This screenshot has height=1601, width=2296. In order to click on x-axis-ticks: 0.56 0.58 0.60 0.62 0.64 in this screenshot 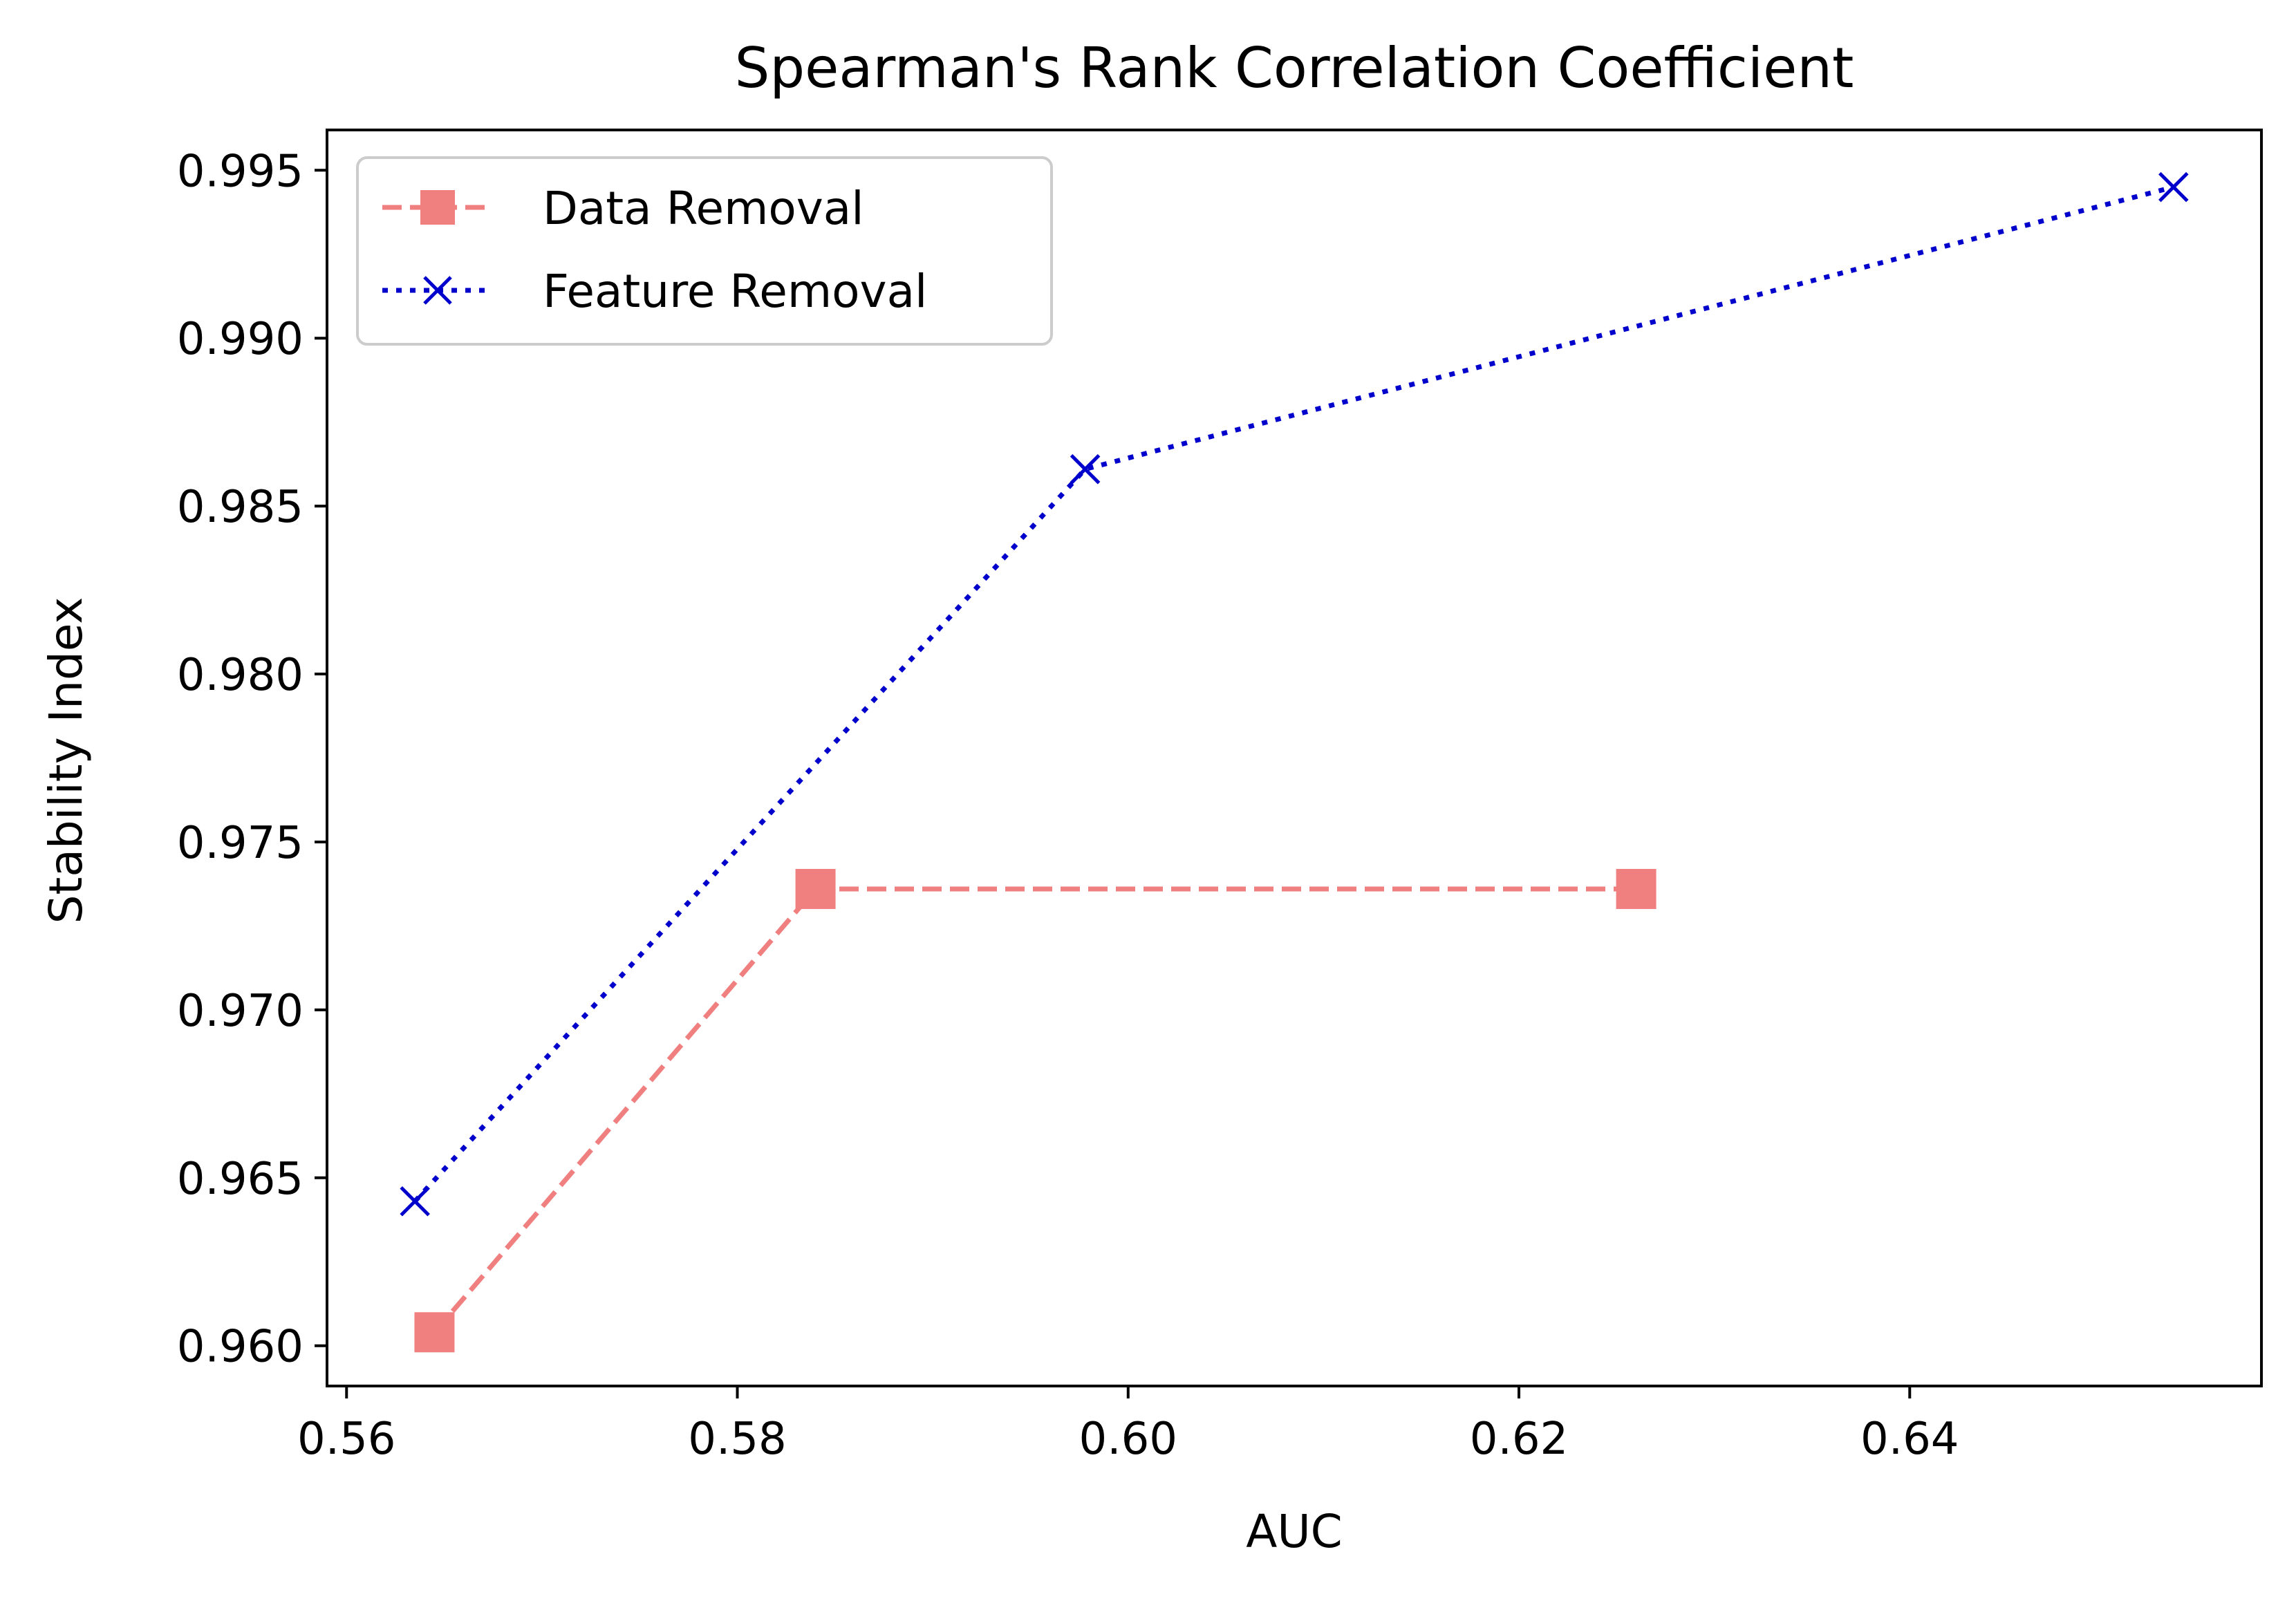, I will do `click(1128, 1425)`.